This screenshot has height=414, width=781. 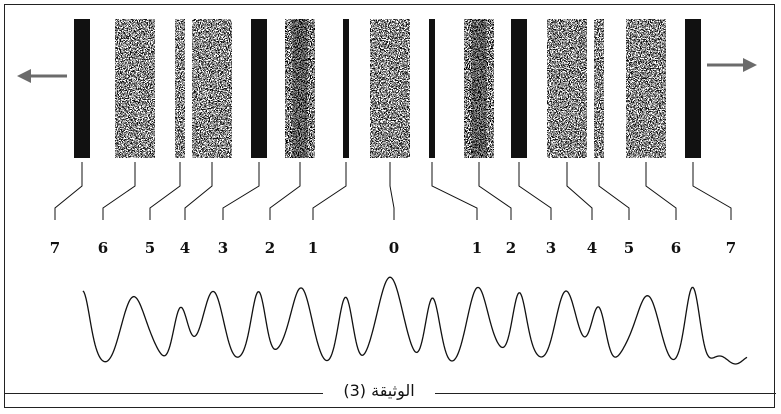 I want to click on fringe-label: 0, so click(x=394, y=248).